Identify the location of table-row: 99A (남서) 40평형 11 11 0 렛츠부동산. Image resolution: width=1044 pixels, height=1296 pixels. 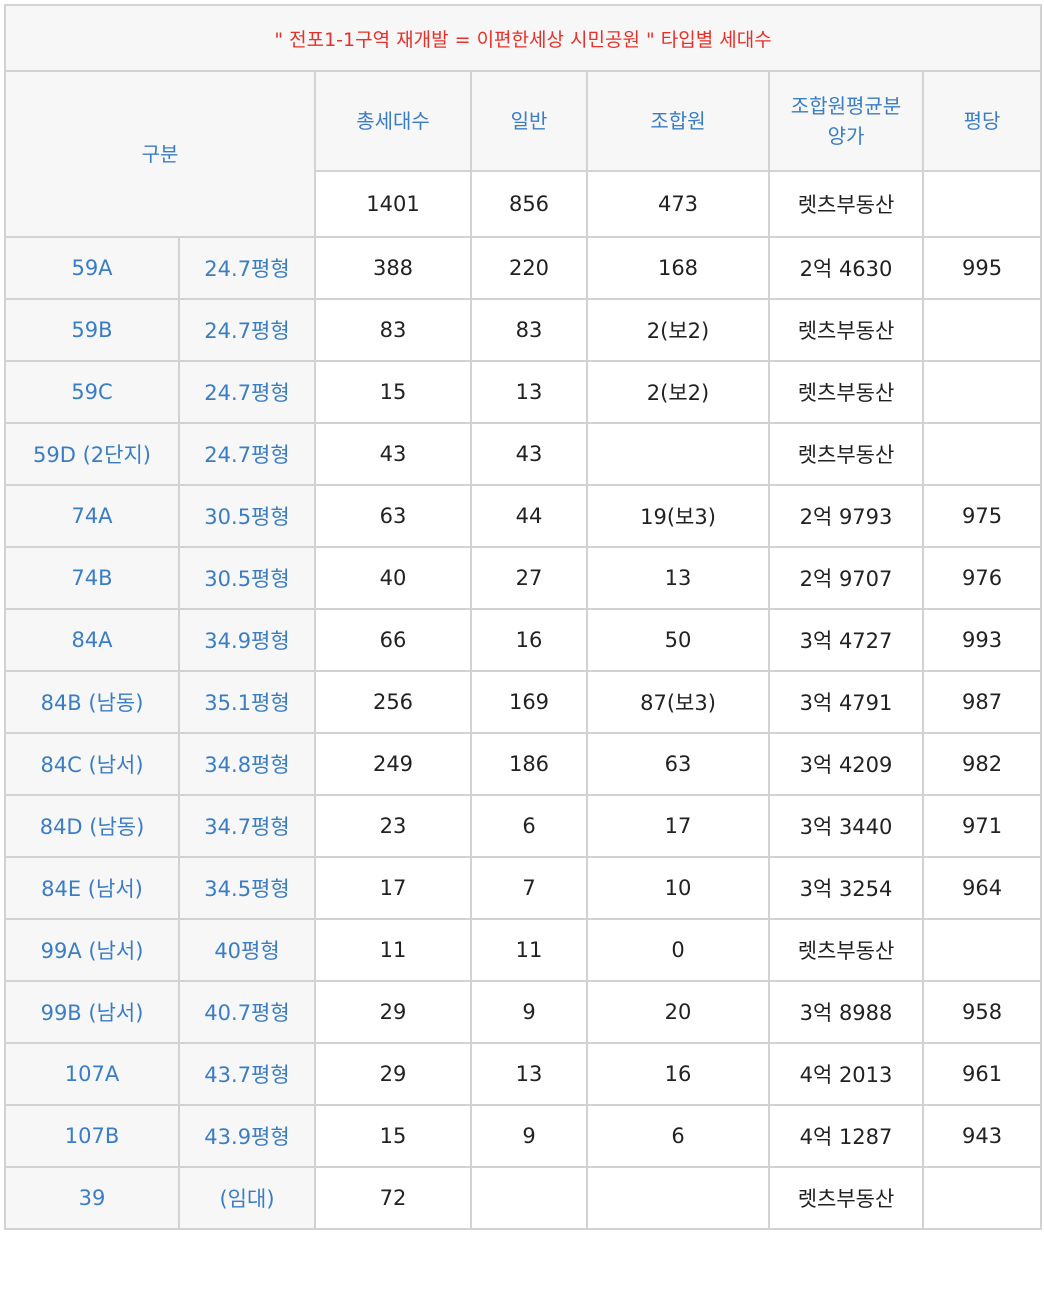
(523, 950).